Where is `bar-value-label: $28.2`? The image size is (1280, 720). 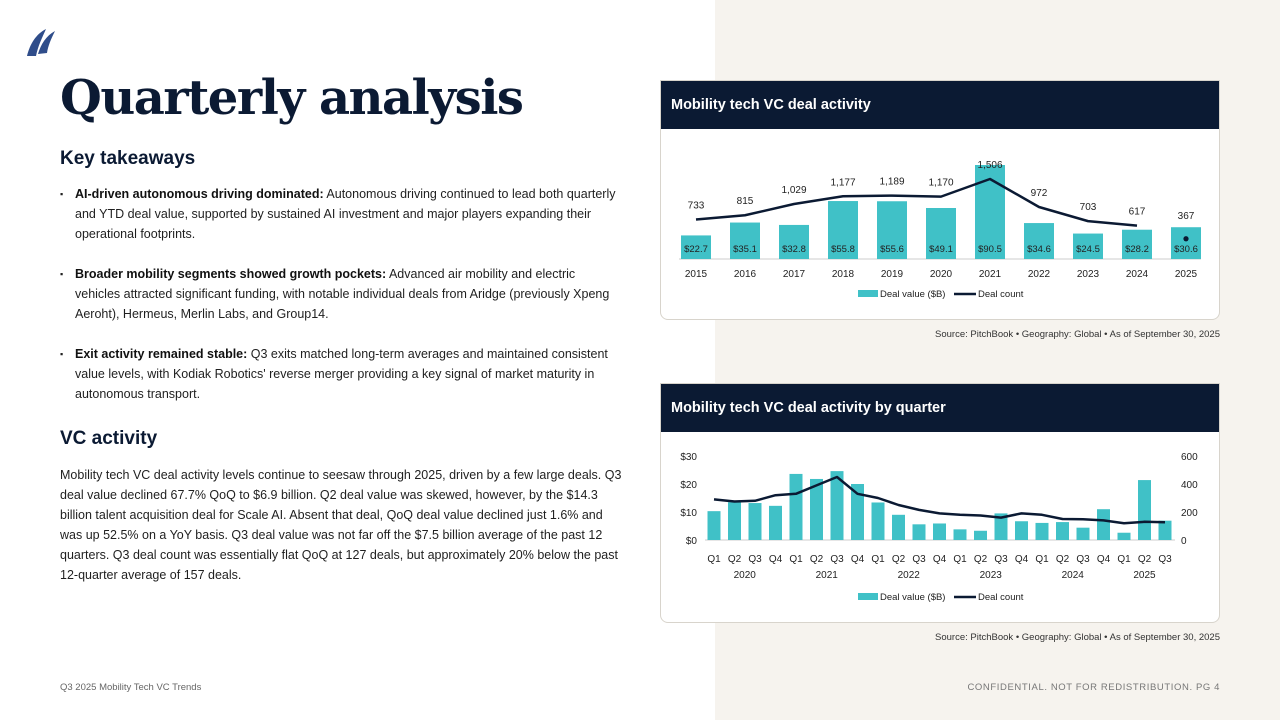 bar-value-label: $28.2 is located at coordinates (1137, 249).